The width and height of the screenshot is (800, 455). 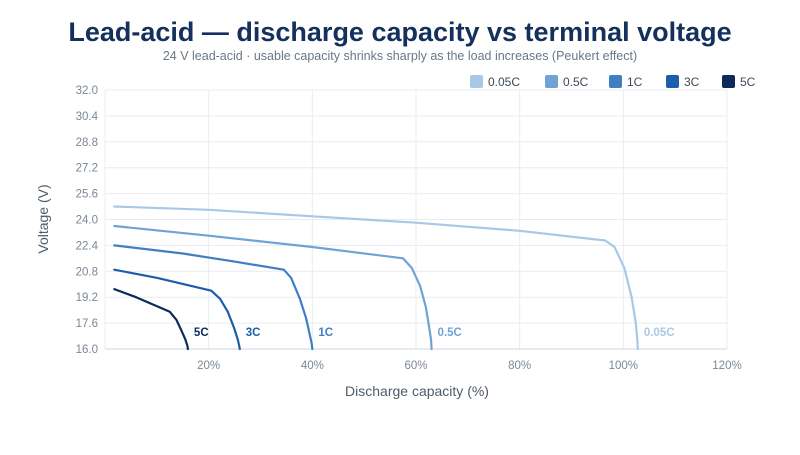 What do you see at coordinates (434, 333) in the screenshot?
I see `series-end-labels: 0.05C 0.5C 1C 3C 5C` at bounding box center [434, 333].